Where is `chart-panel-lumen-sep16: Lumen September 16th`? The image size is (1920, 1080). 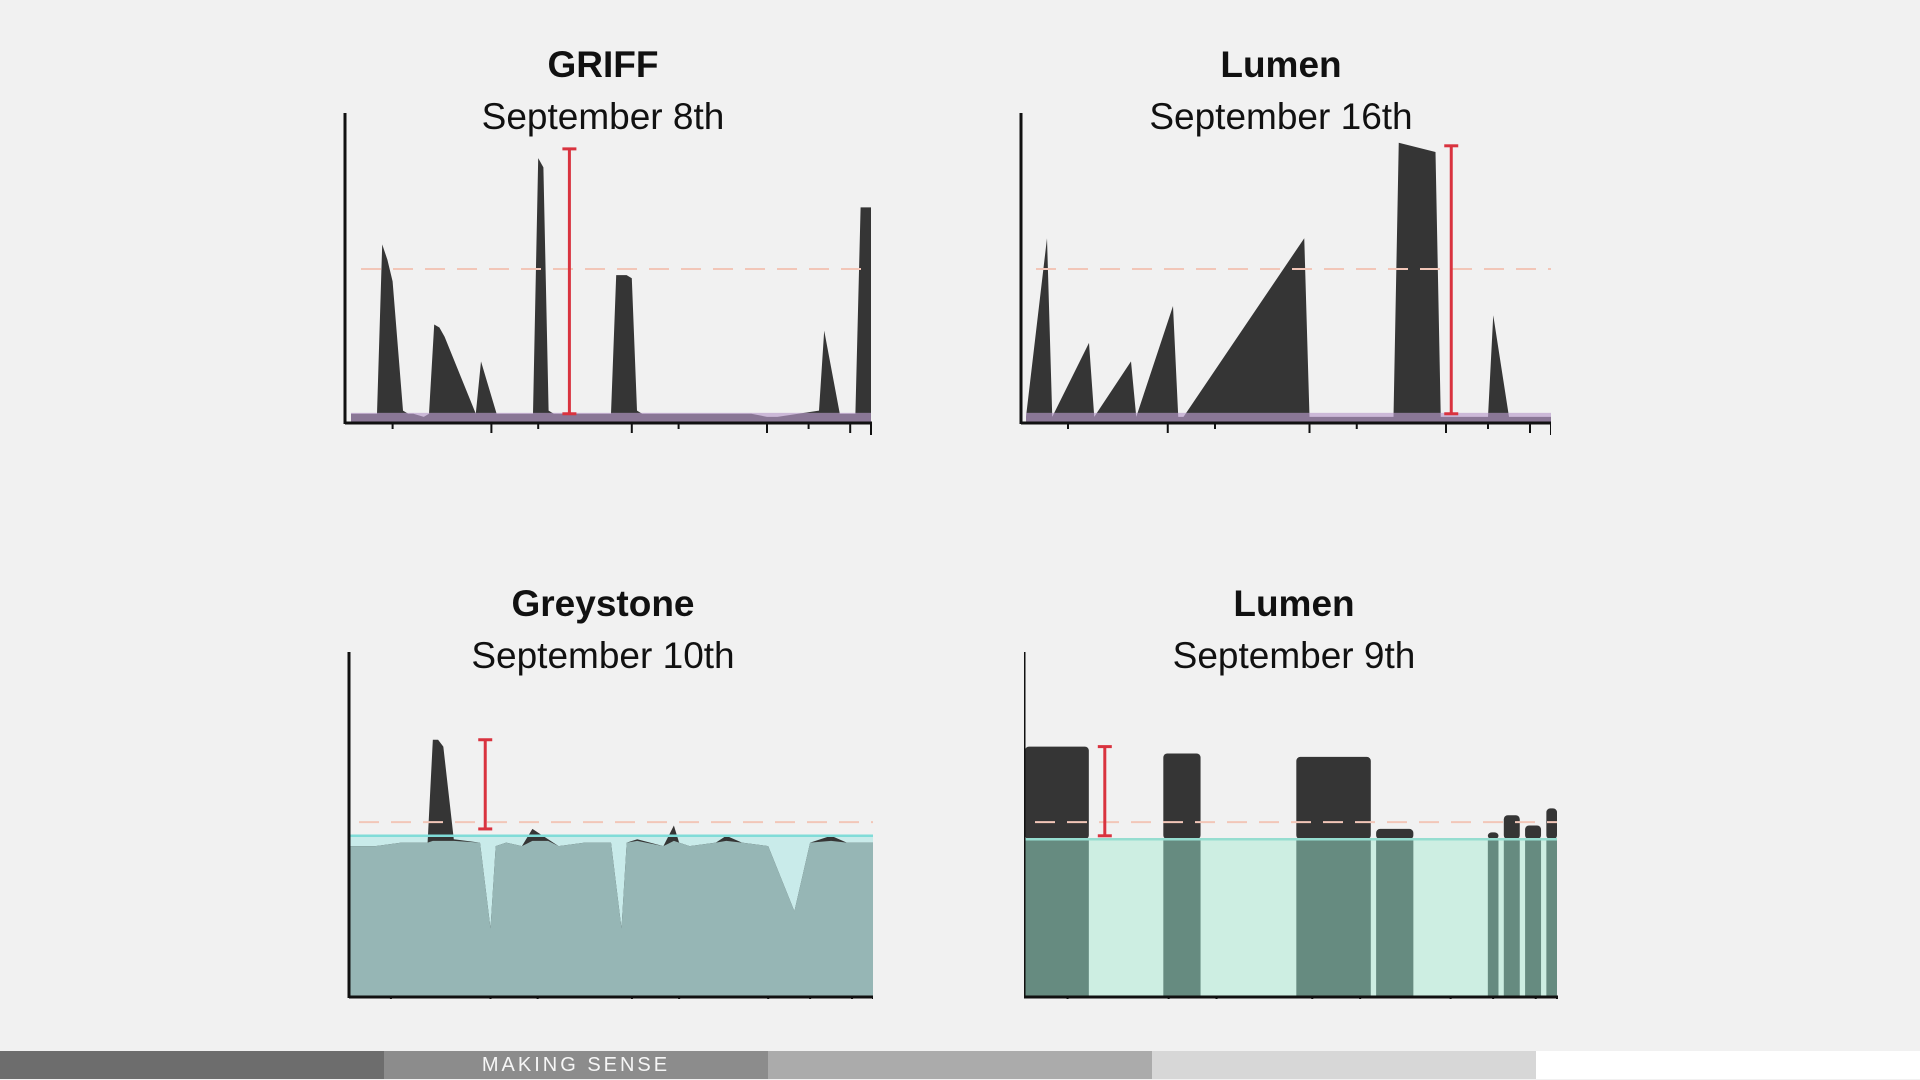
chart-panel-lumen-sep16: Lumen September 16th is located at coordinates (1281, 240).